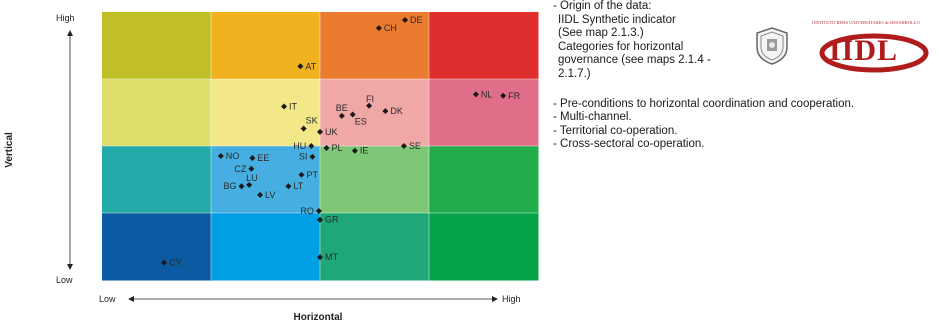  What do you see at coordinates (772, 46) in the screenshot?
I see `university-seal-icon` at bounding box center [772, 46].